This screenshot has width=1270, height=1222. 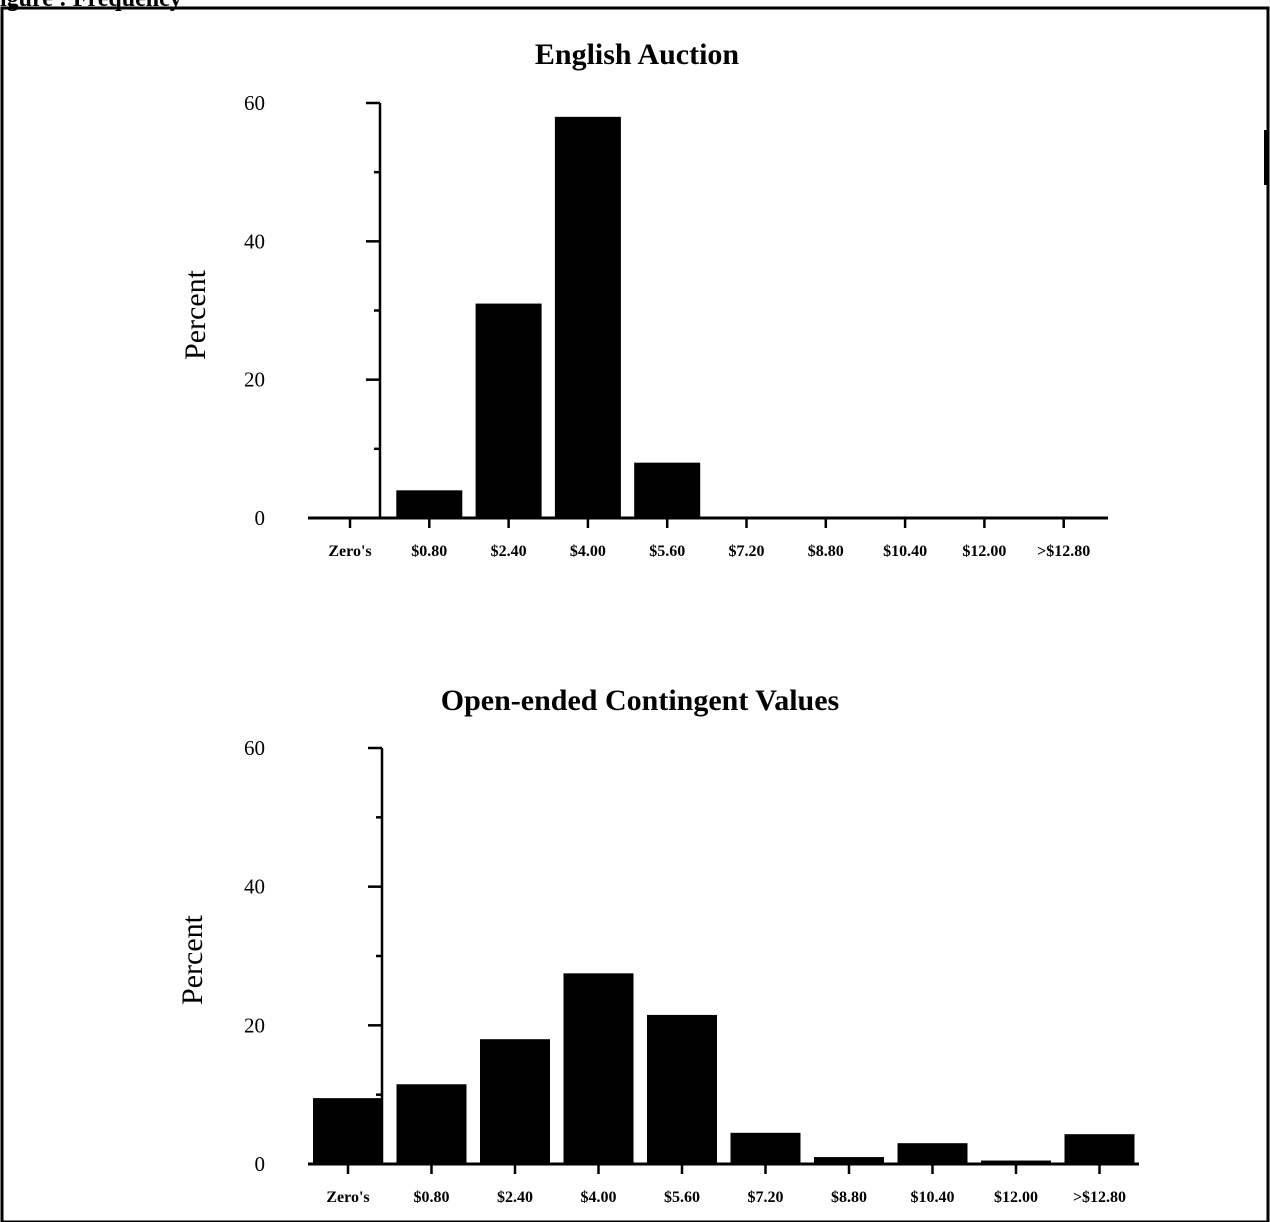 What do you see at coordinates (637, 54) in the screenshot?
I see `chart-title: English Auction` at bounding box center [637, 54].